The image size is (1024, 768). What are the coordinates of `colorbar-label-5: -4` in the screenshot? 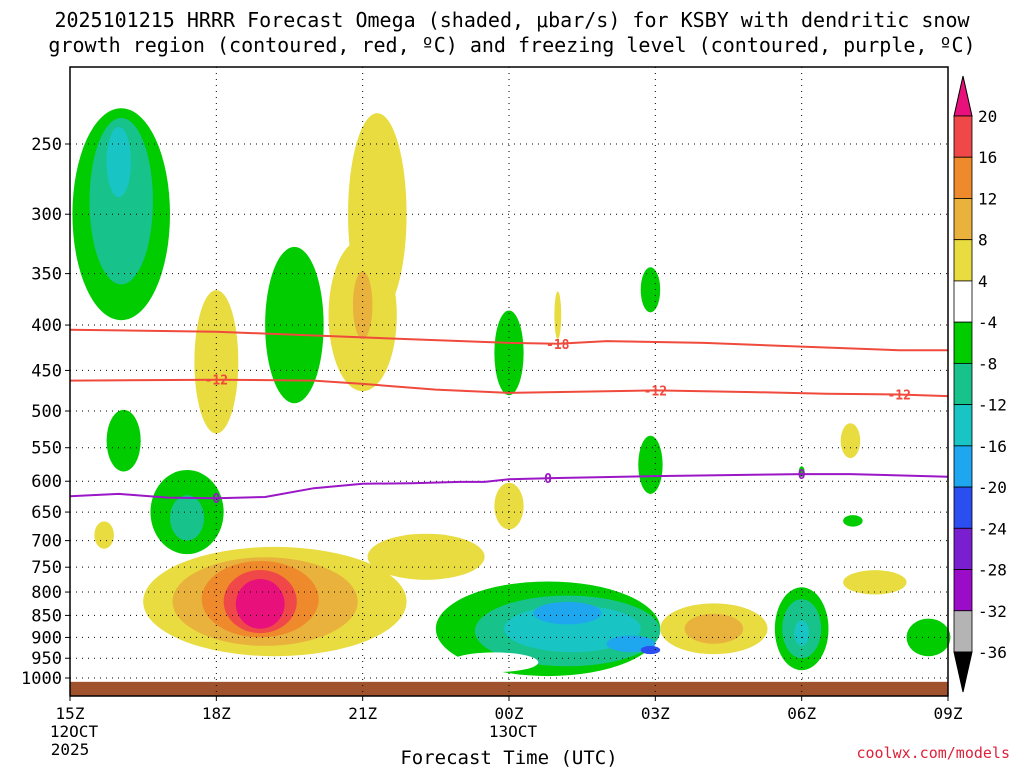 It's located at (987, 322).